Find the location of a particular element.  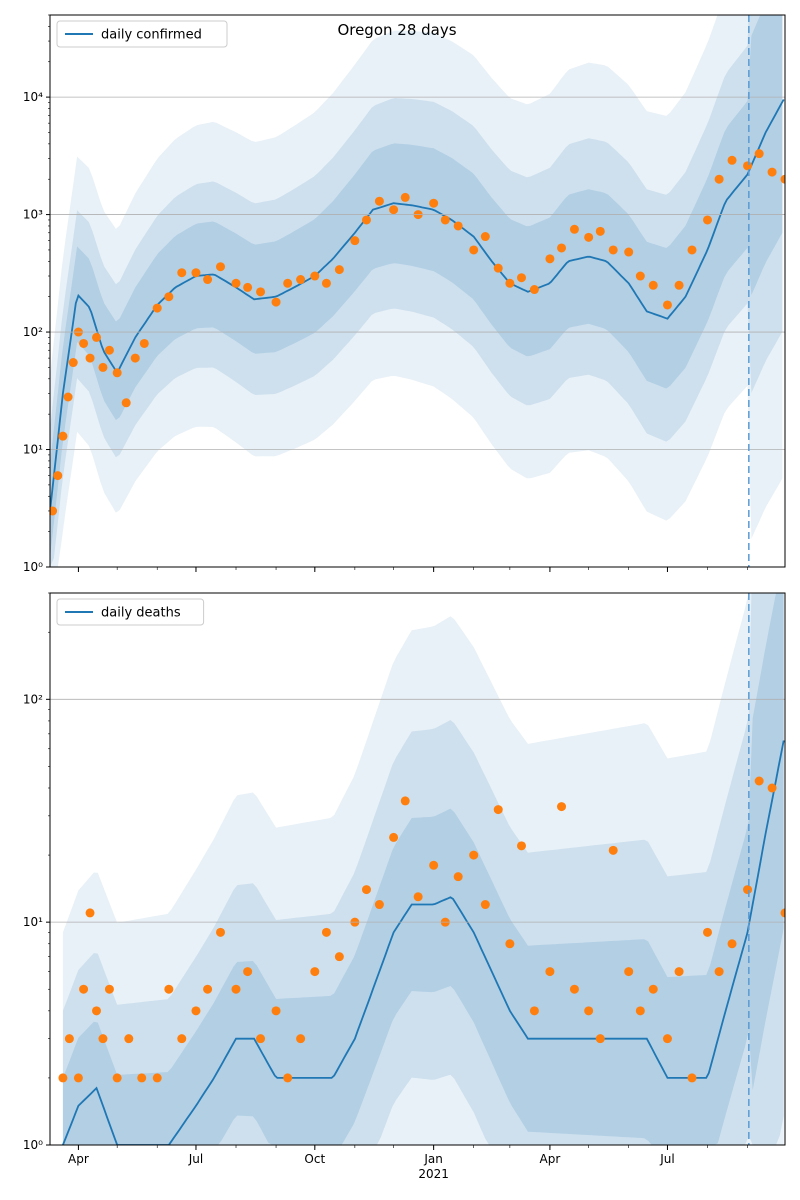

y-tick-label: 10² is located at coordinates (33, 699).